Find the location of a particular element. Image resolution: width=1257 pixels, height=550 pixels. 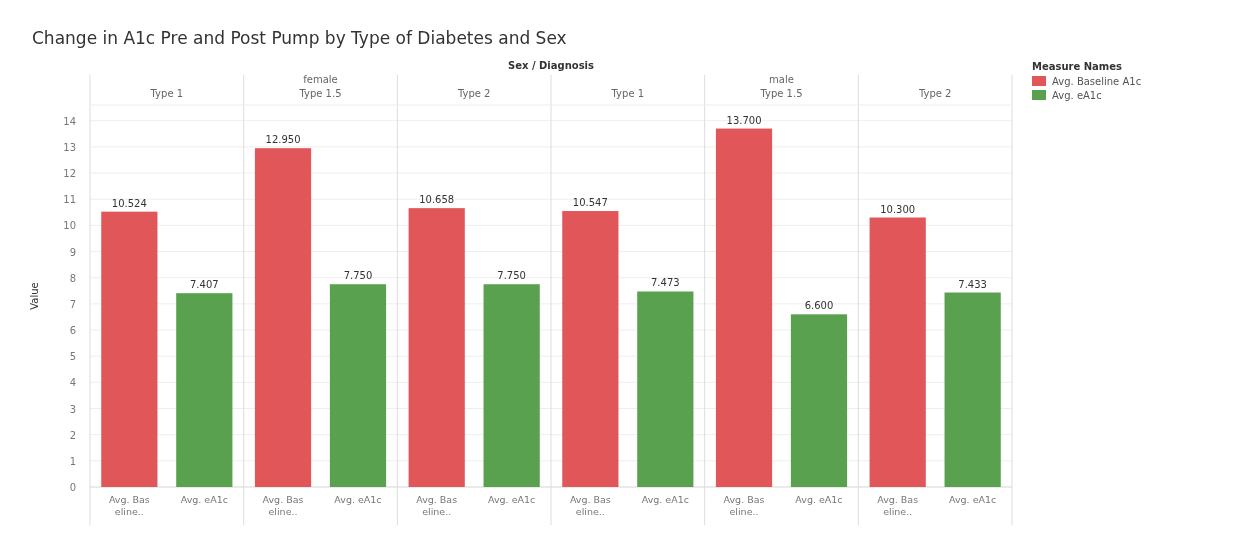

data-label: 7.473 is located at coordinates (665, 283).